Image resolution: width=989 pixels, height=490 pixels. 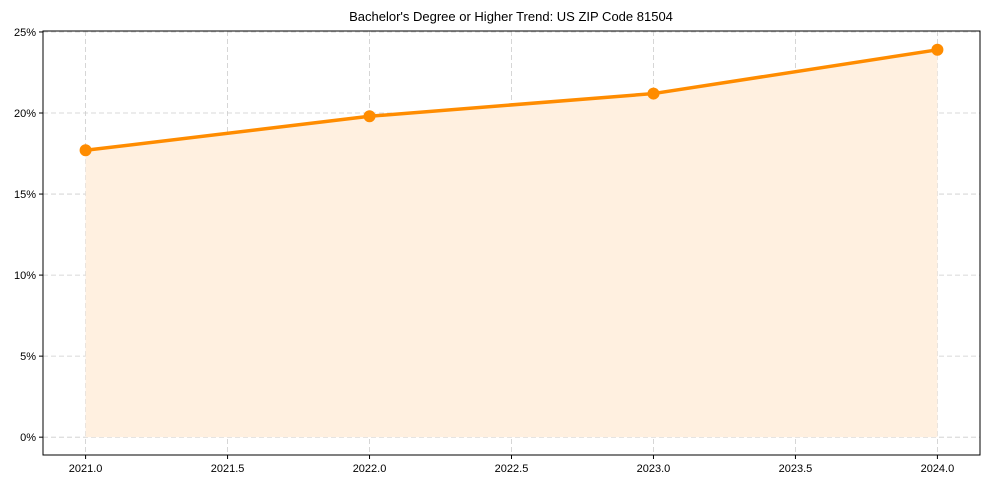 What do you see at coordinates (28, 357) in the screenshot?
I see `y-tick-label: 5%` at bounding box center [28, 357].